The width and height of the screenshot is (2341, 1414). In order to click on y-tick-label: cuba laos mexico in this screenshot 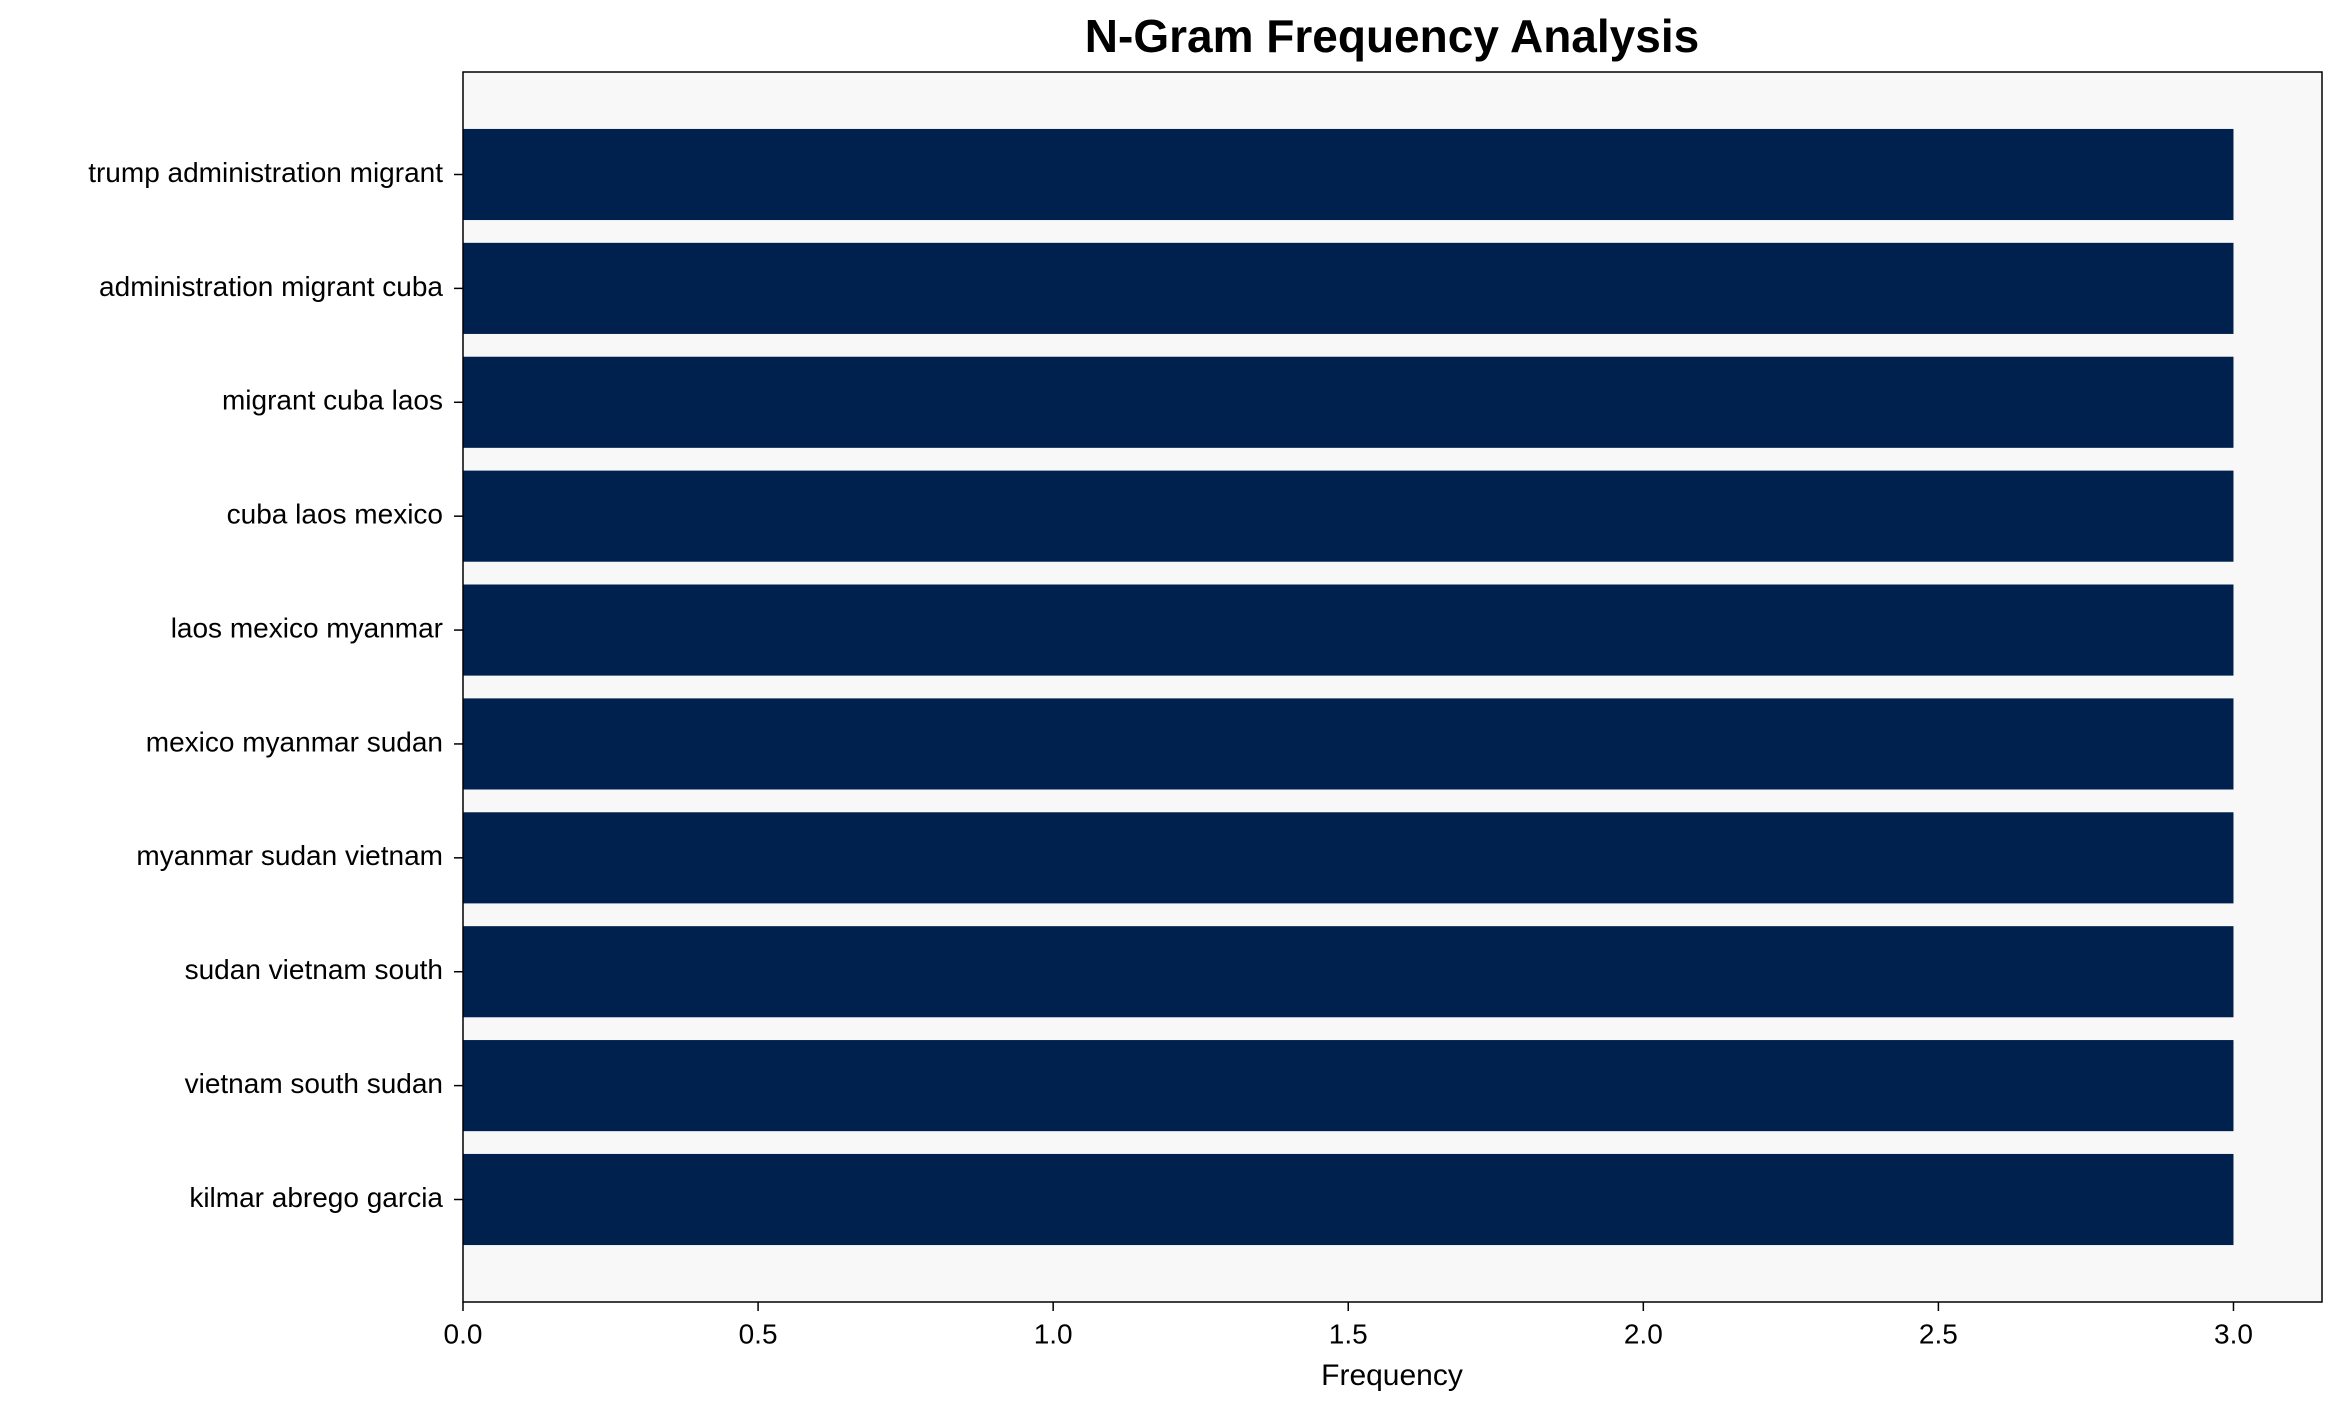, I will do `click(335, 514)`.